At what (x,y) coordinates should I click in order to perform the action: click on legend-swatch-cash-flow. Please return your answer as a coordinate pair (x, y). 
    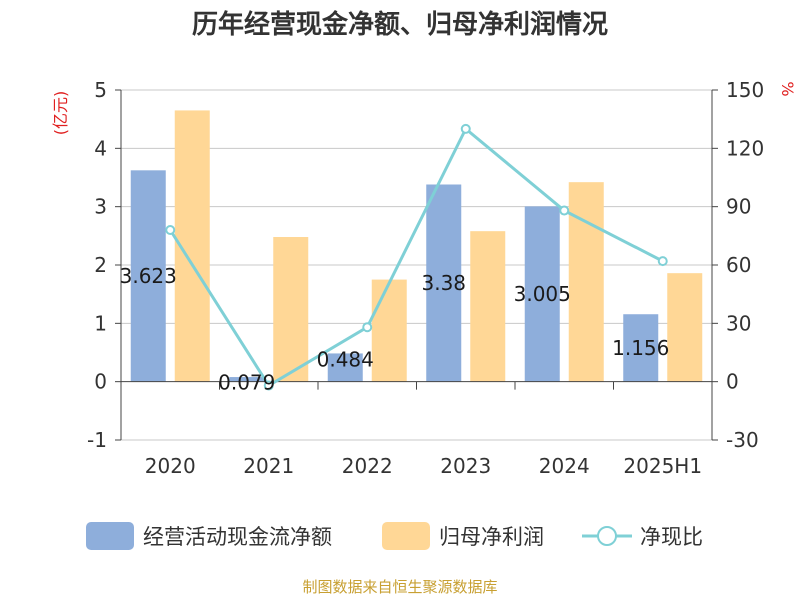
    Looking at the image, I should click on (110, 536).